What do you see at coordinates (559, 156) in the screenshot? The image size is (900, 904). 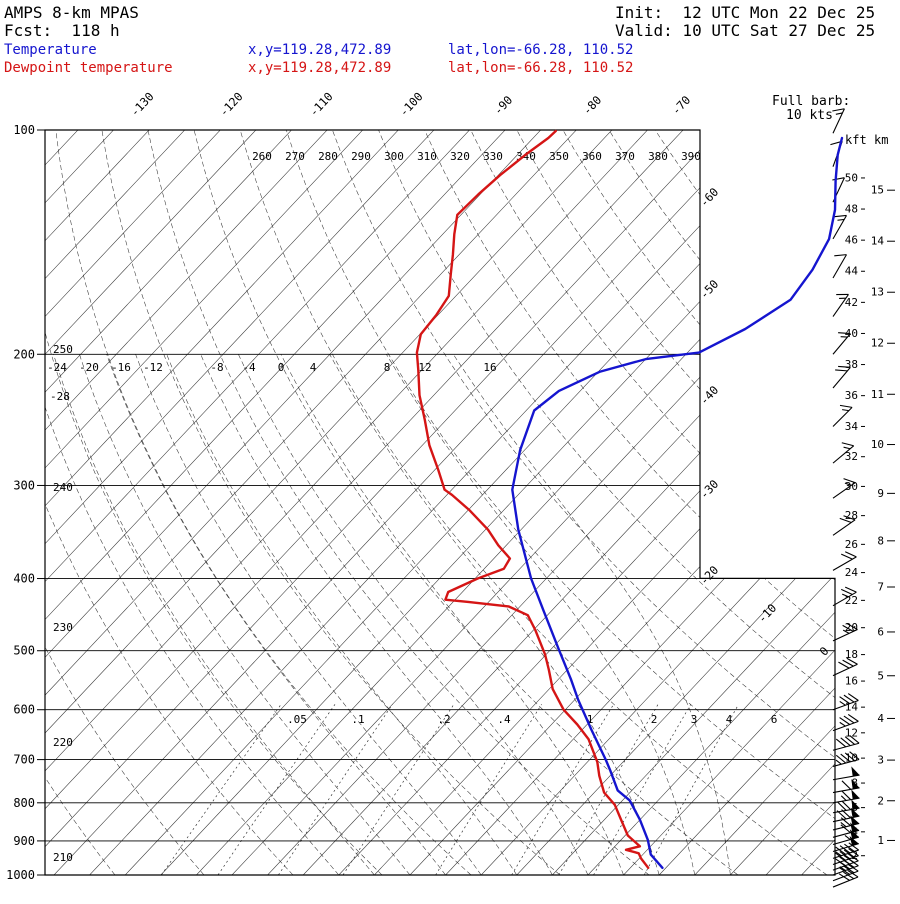 I see `dry-adiabat-label: 350` at bounding box center [559, 156].